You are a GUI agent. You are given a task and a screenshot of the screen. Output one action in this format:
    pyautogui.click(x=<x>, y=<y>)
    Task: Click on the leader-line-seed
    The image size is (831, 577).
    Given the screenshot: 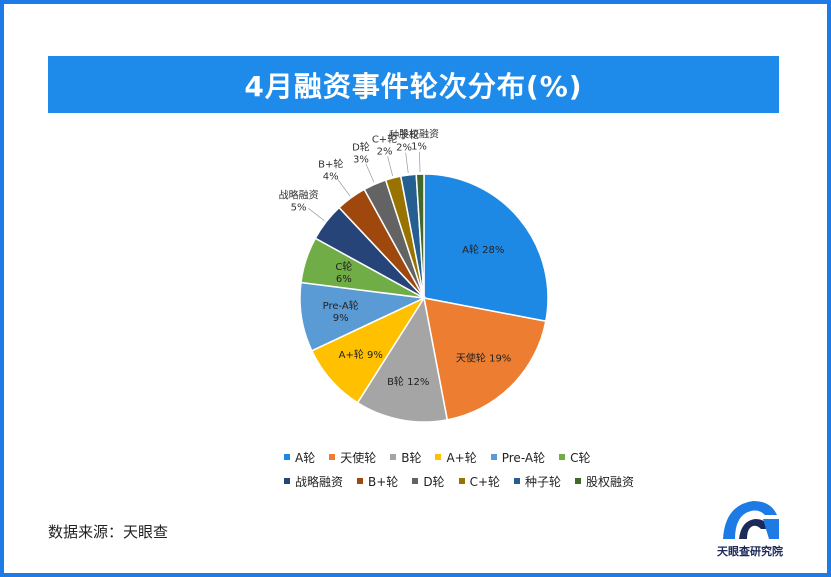 What is the action you would take?
    pyautogui.click(x=407, y=163)
    